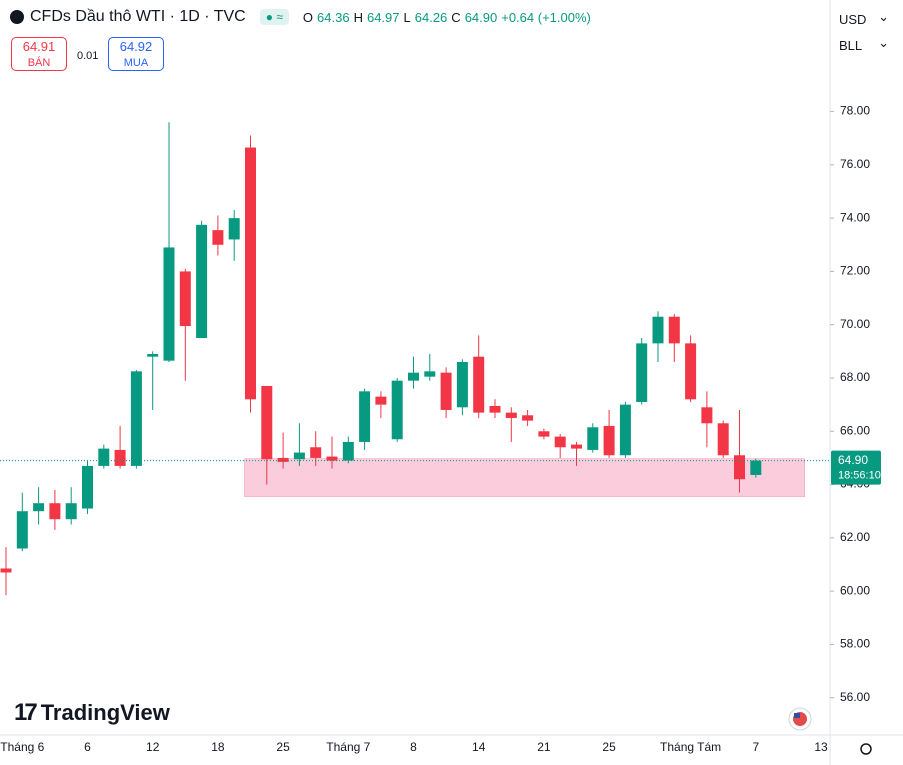 This screenshot has width=903, height=765. Describe the element at coordinates (866, 749) in the screenshot. I see `settings-icon` at that location.